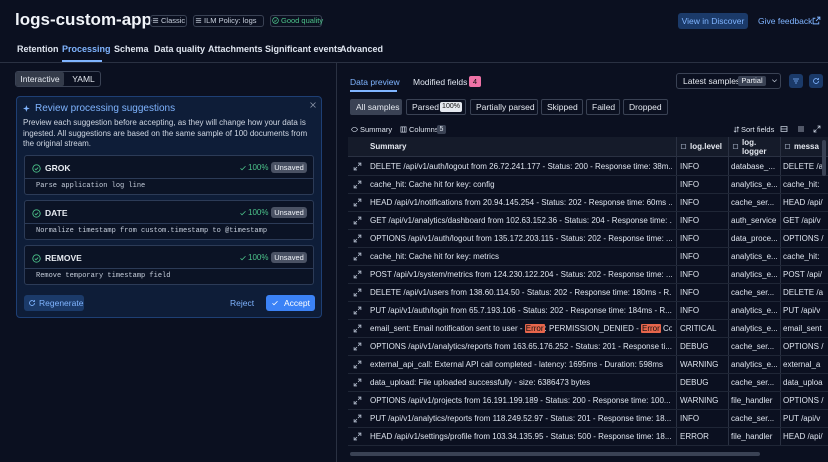 The image size is (828, 462). Describe the element at coordinates (713, 21) in the screenshot. I see `view-discover-button: View in Discover` at that location.